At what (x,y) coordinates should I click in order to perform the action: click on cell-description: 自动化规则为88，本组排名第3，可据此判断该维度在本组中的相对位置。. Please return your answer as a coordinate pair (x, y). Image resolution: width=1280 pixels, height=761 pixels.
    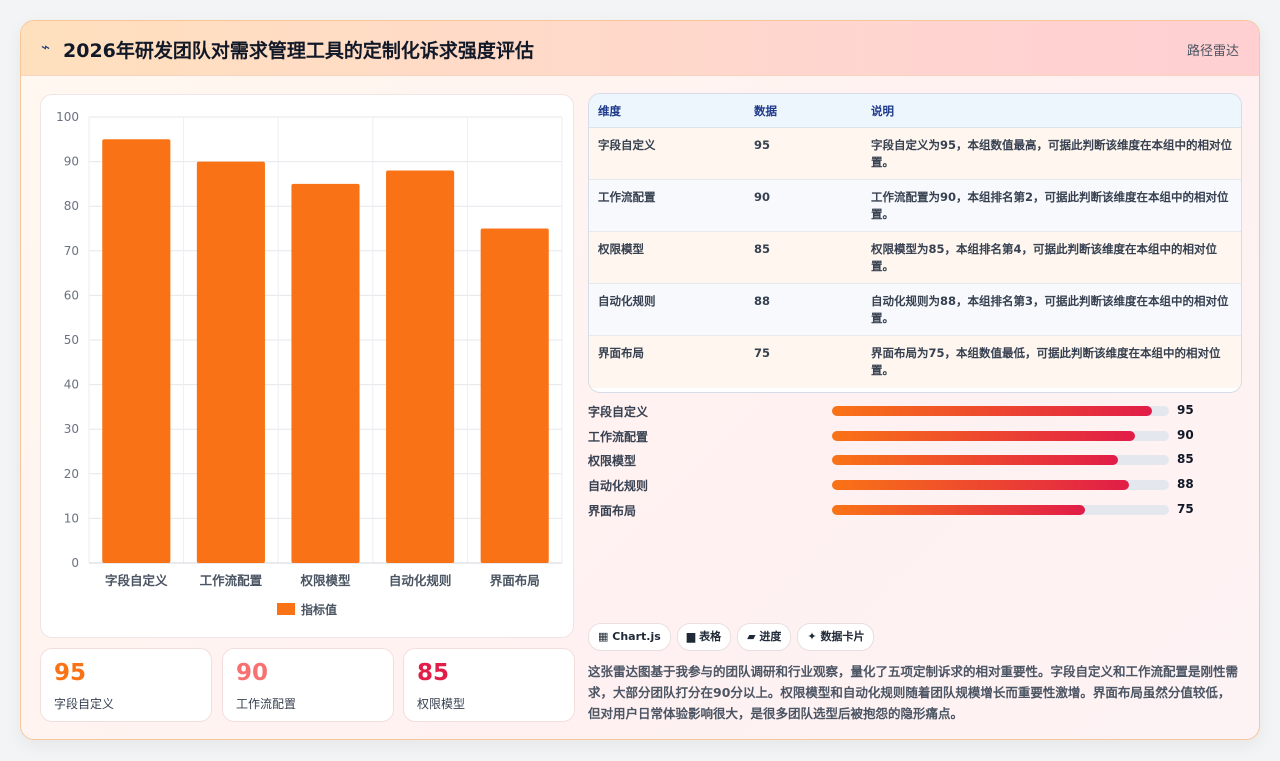
    Looking at the image, I should click on (1051, 309).